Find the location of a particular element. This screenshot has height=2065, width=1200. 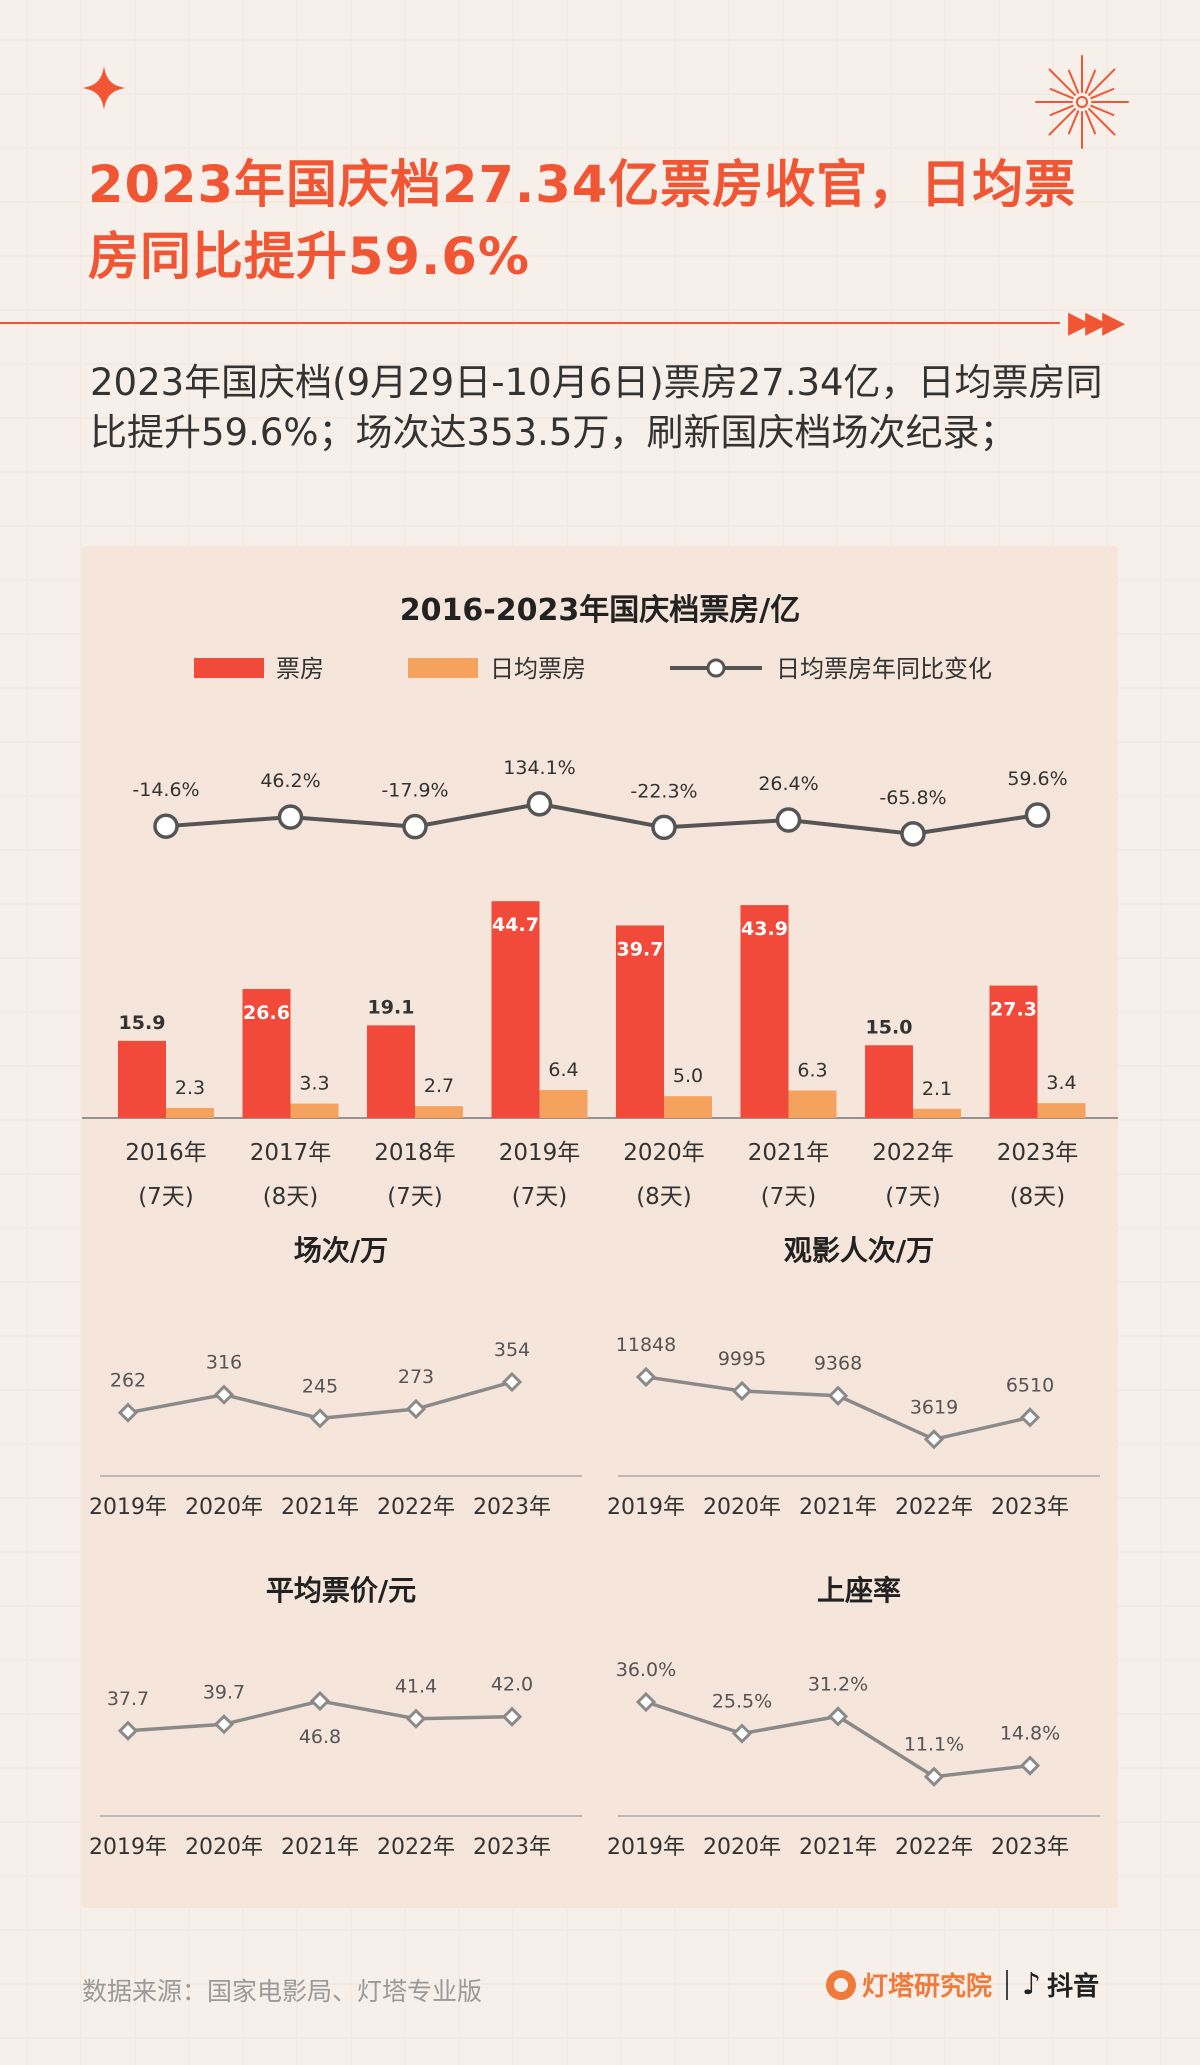

yoy-label: 46.2% is located at coordinates (290, 781).